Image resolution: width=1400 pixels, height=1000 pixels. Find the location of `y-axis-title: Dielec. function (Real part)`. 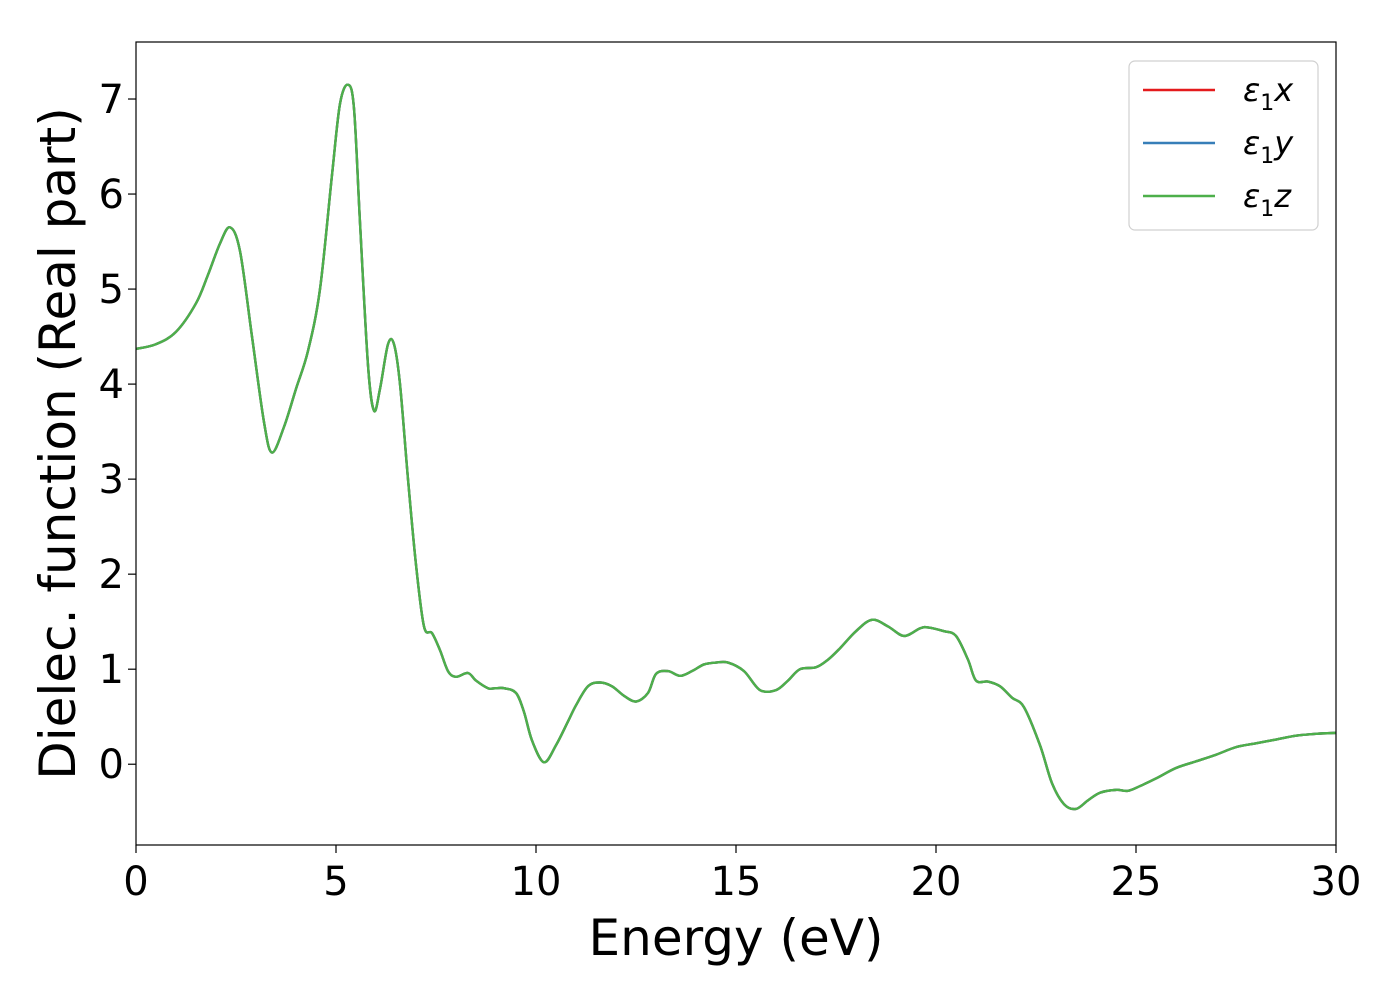

y-axis-title: Dielec. function (Real part) is located at coordinates (58, 443).